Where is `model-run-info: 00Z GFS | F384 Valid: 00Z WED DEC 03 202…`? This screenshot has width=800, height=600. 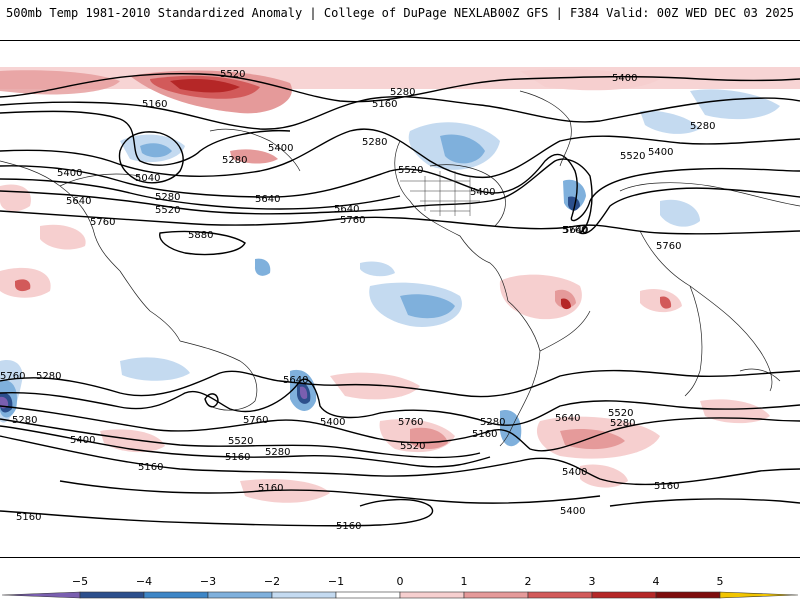
model-run-info: 00Z GFS | F384 Valid: 00Z WED DEC 03 202… is located at coordinates (645, 13).